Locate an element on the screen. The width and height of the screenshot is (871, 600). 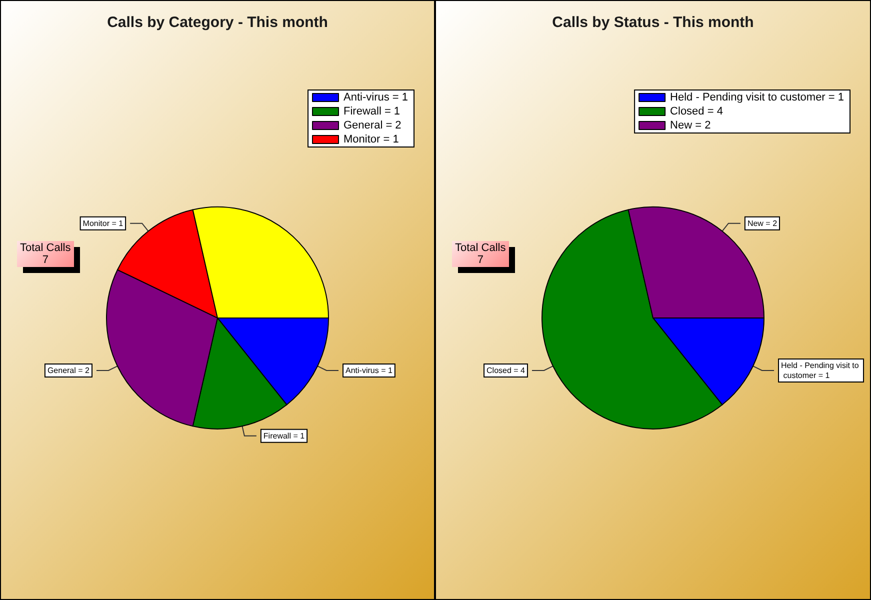
slice-label: New = 2 is located at coordinates (762, 223).